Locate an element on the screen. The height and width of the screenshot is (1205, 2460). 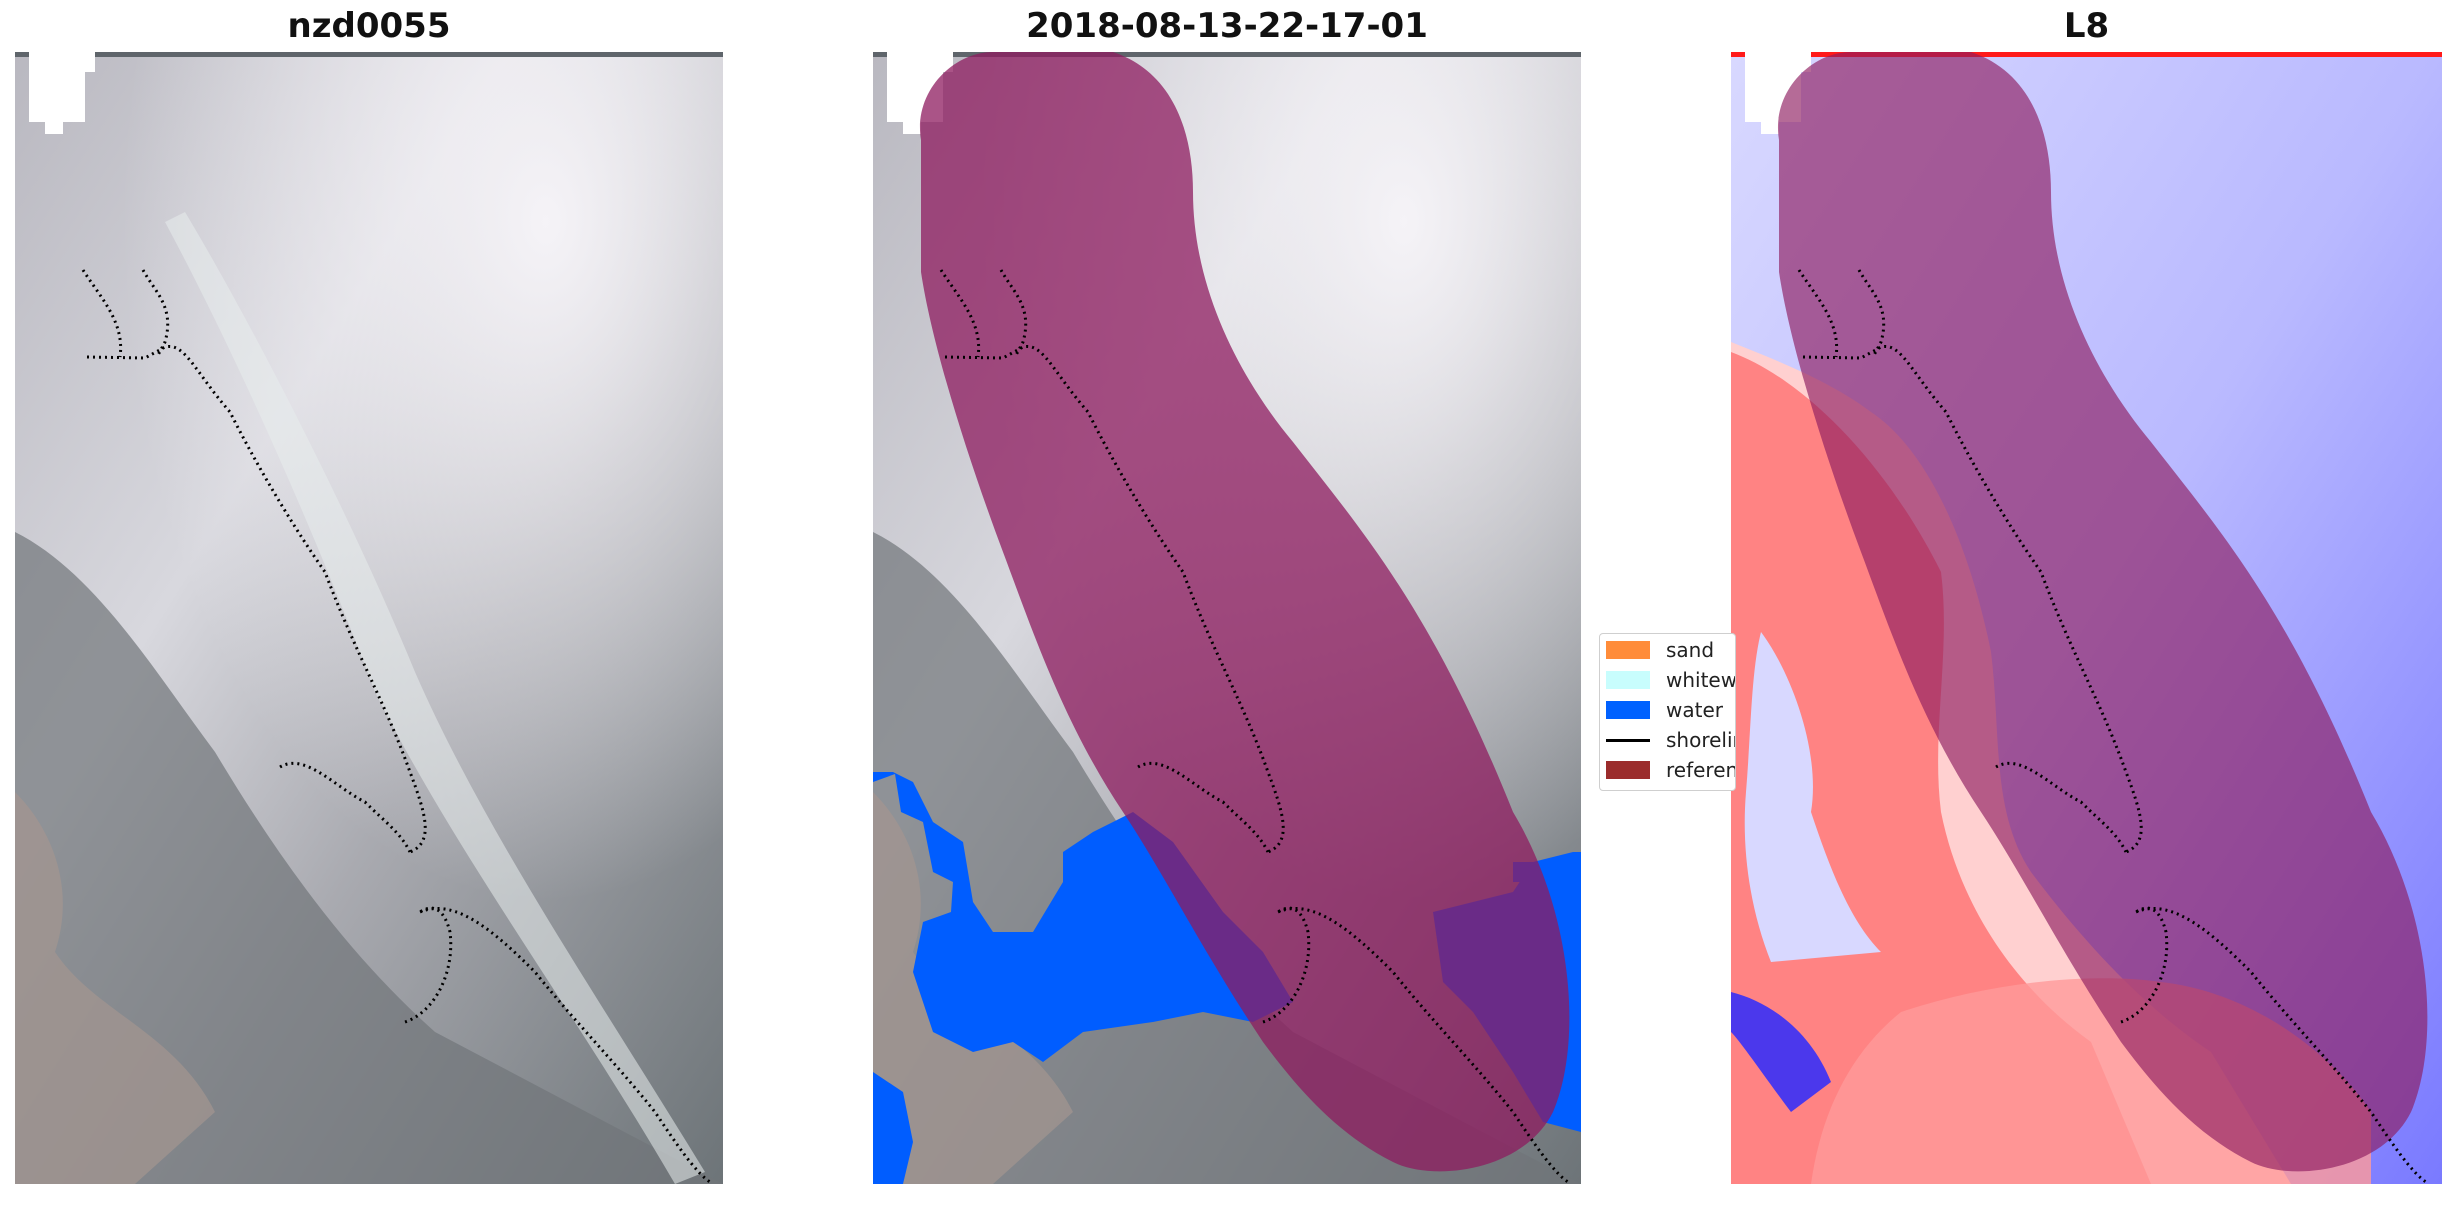
panel-title-rgb: nzd0055 is located at coordinates (369, 26).